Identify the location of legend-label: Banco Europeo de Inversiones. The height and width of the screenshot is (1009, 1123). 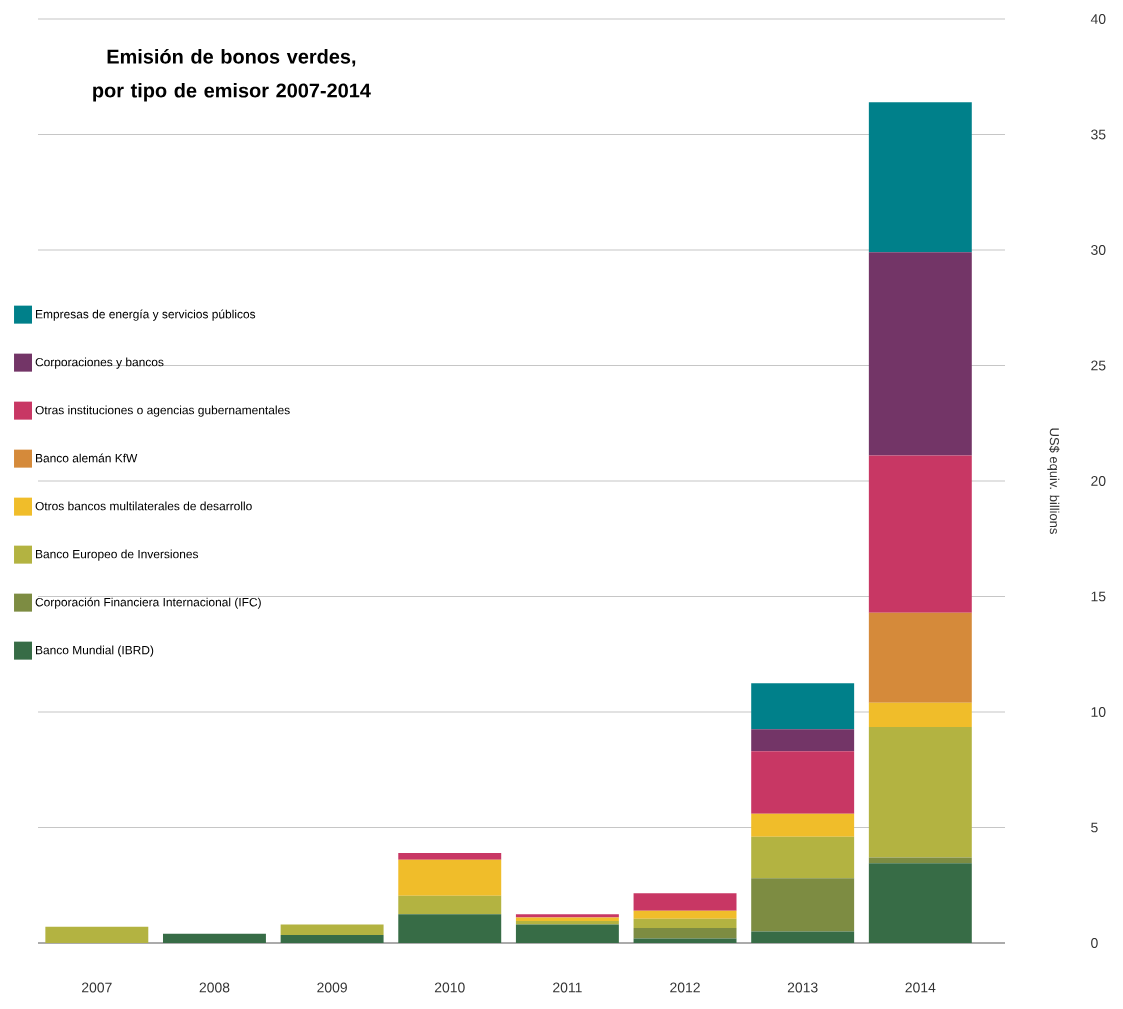
(117, 555).